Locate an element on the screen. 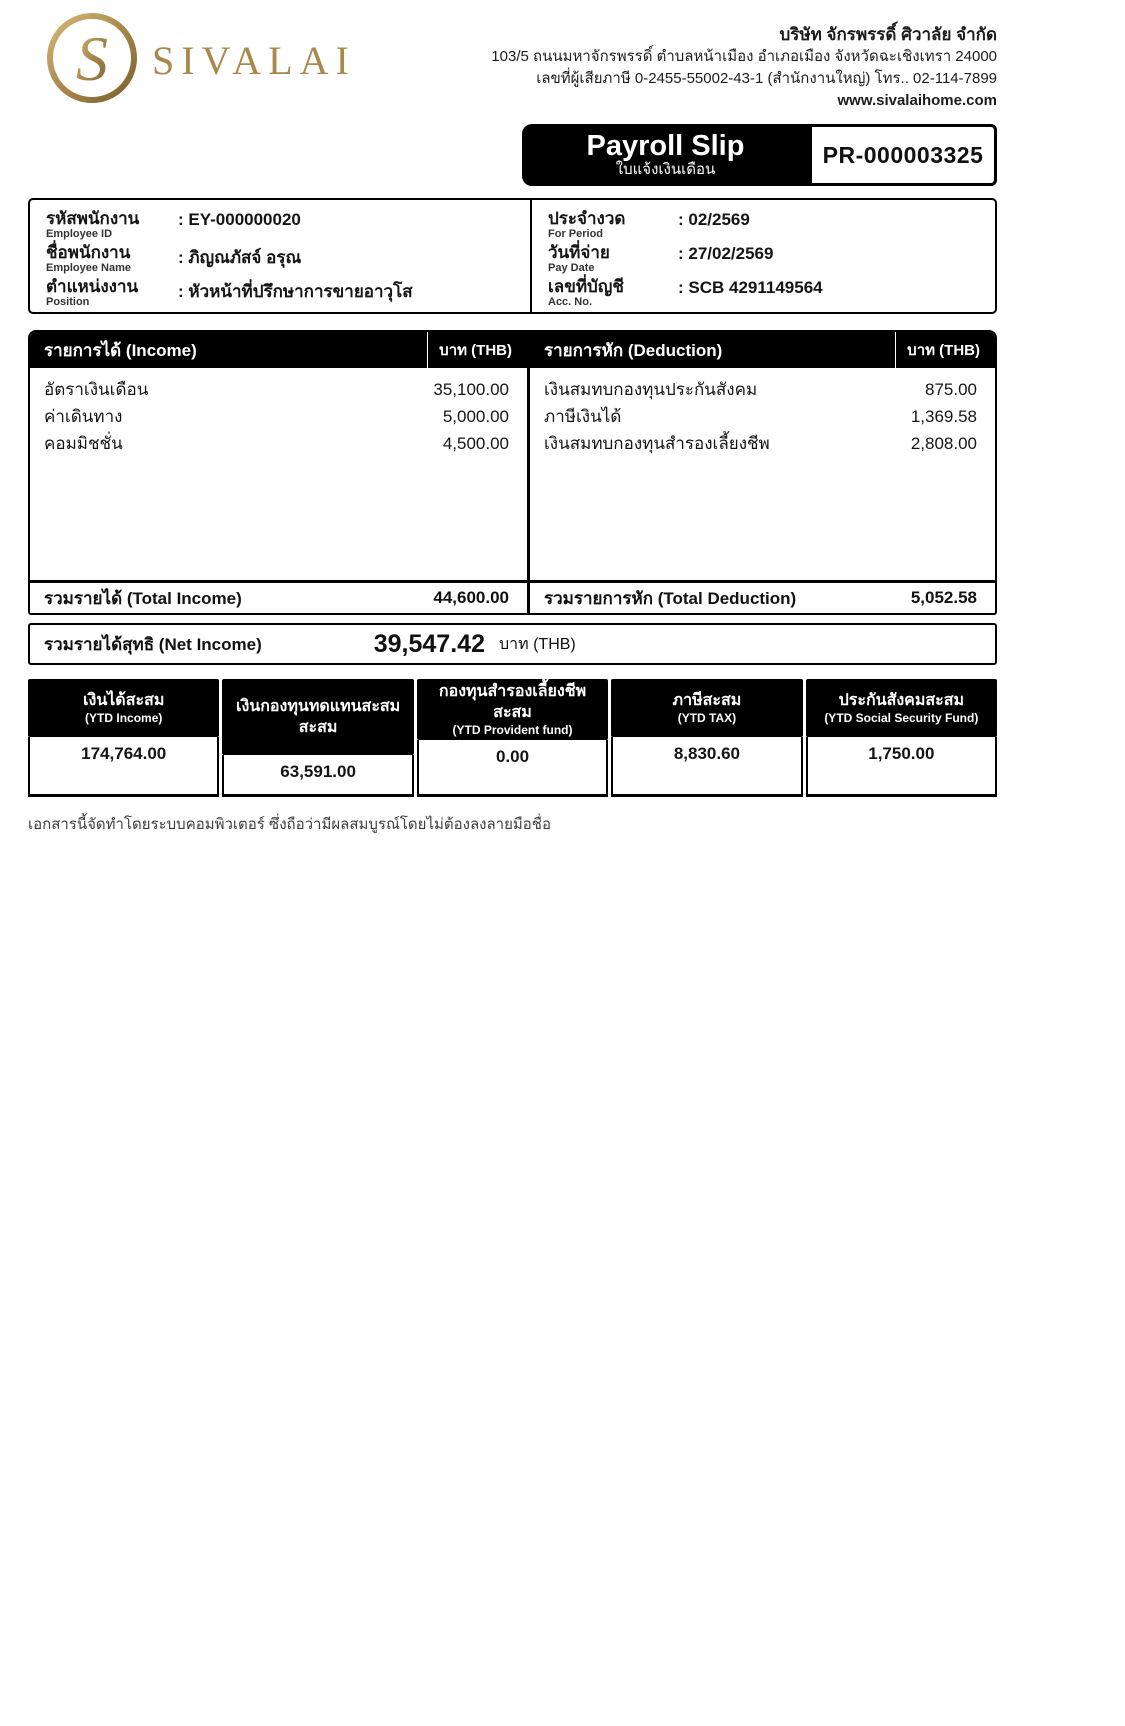  income-row: ค่าเดินทาง 5,000.00 is located at coordinates (278, 416).